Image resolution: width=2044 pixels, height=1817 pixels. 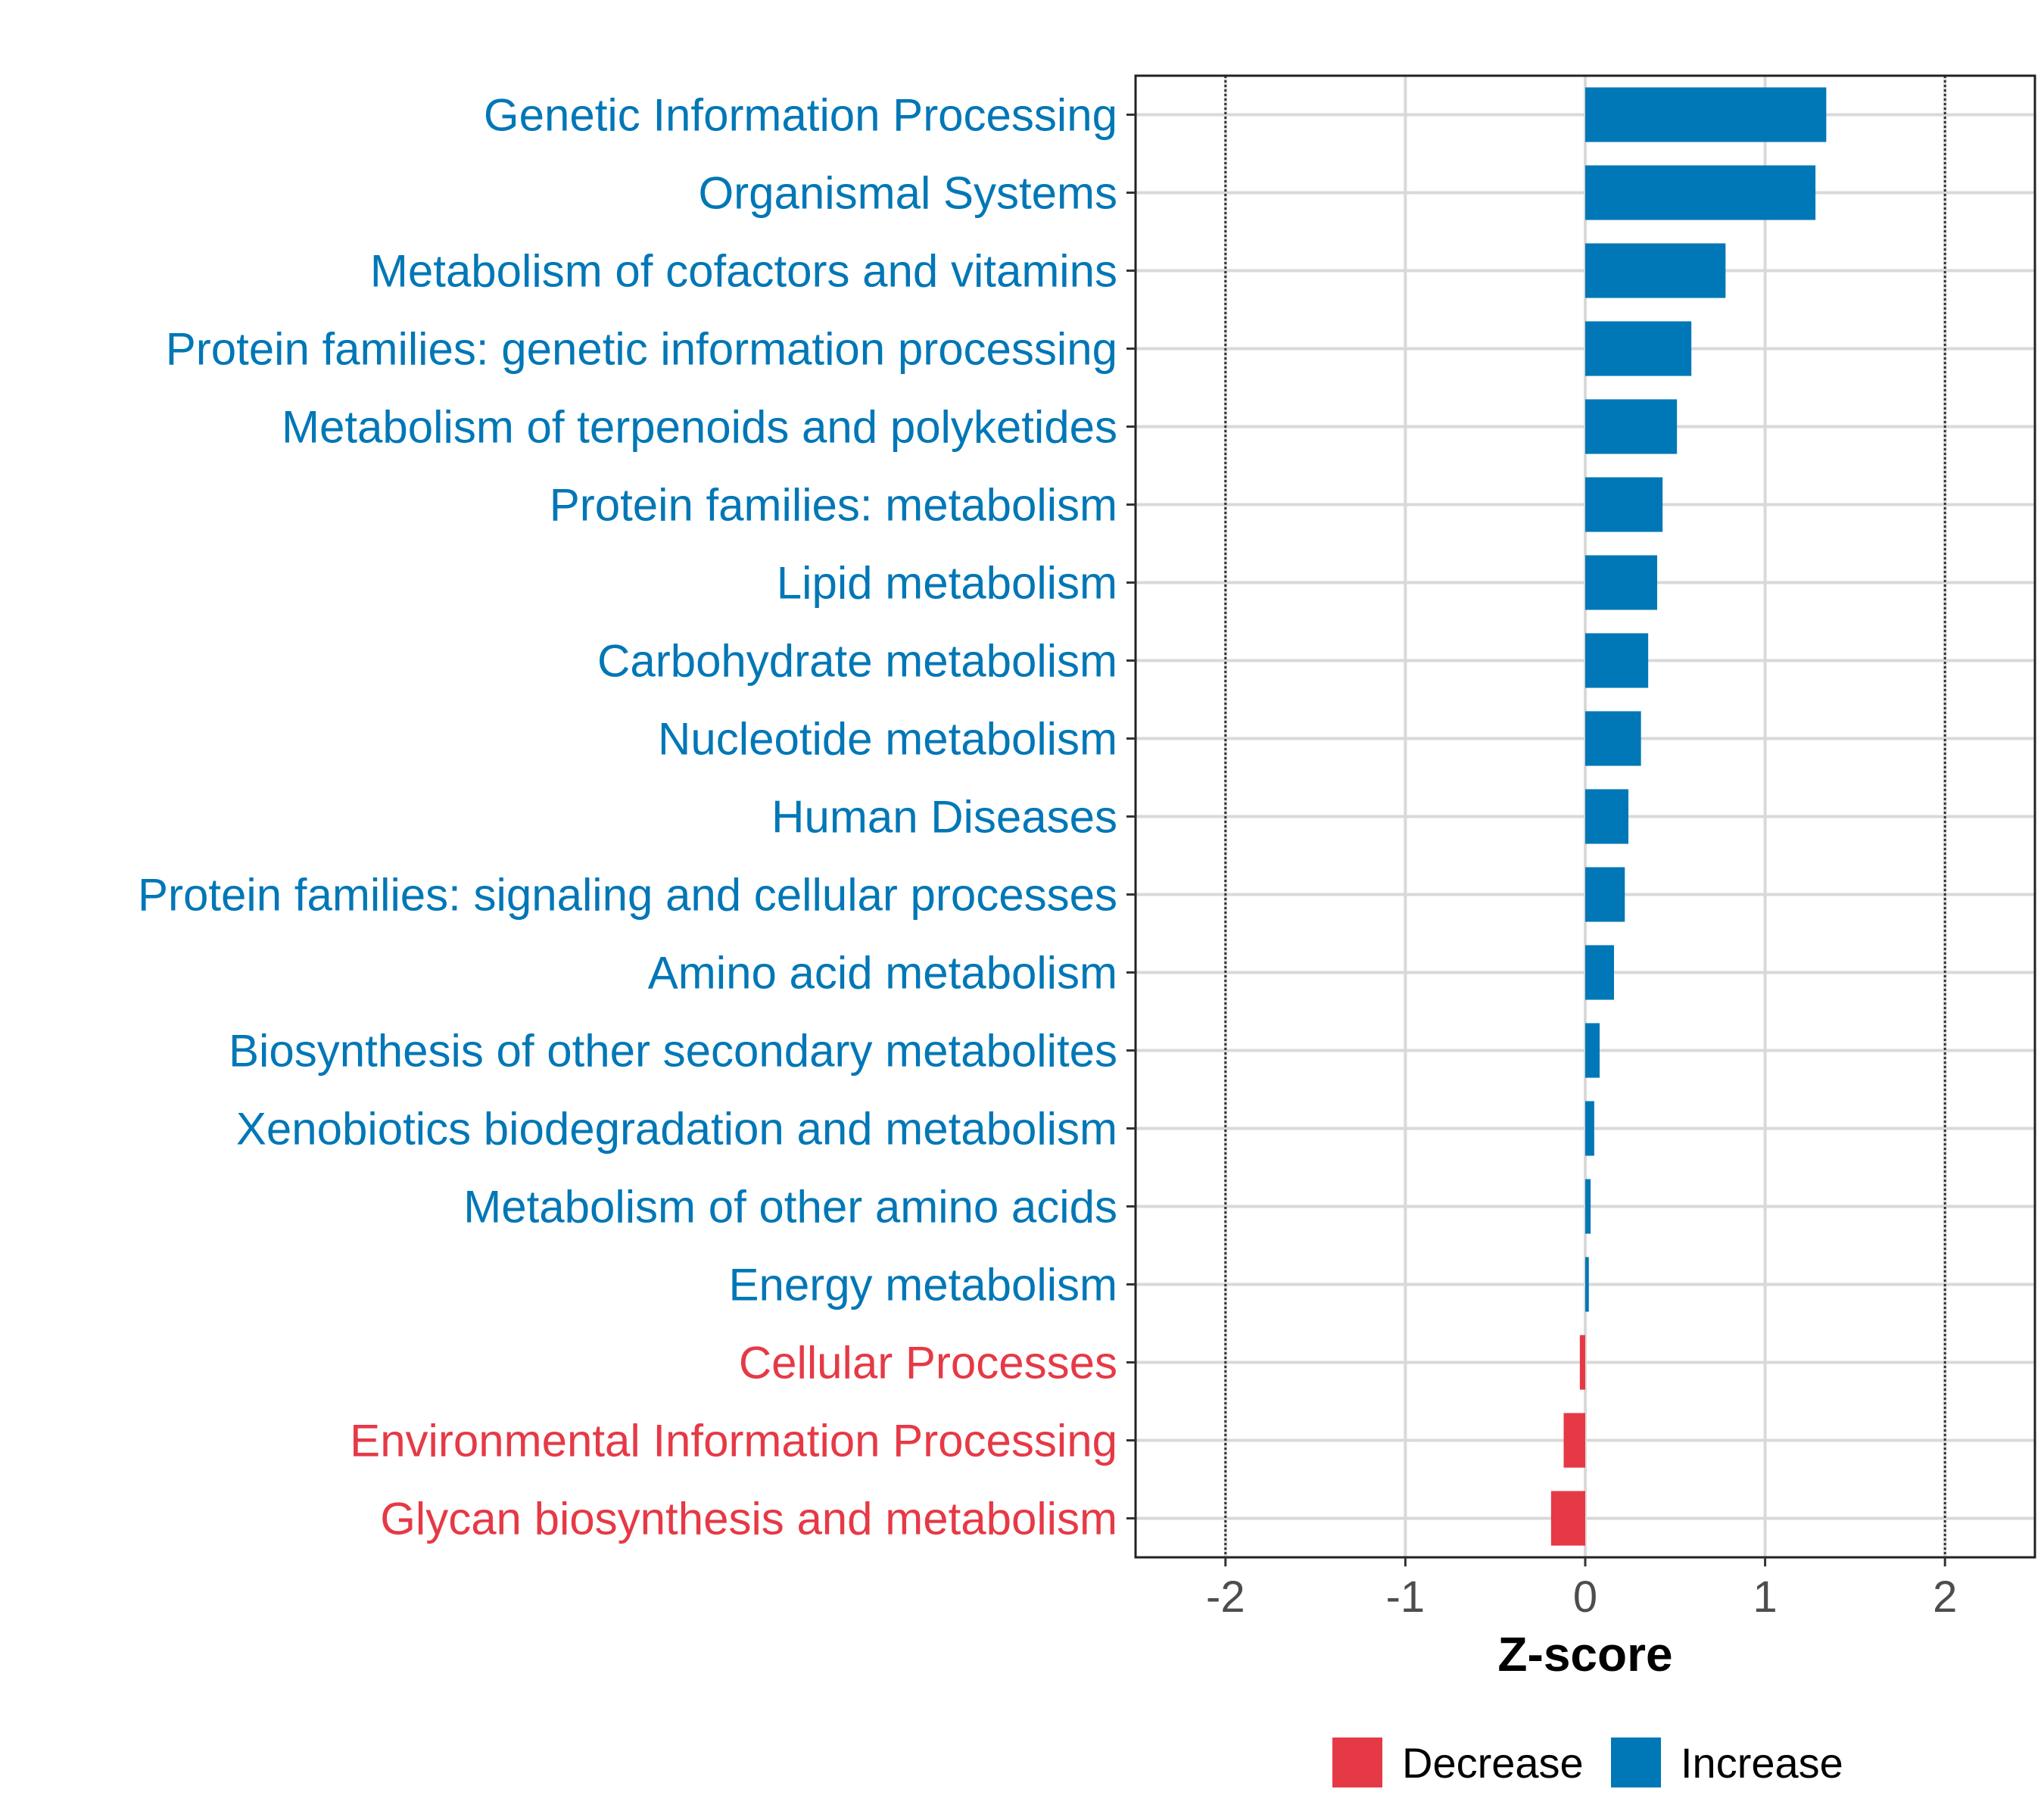 What do you see at coordinates (857, 661) in the screenshot?
I see `y-tick-label: Carbohydrate metabolism` at bounding box center [857, 661].